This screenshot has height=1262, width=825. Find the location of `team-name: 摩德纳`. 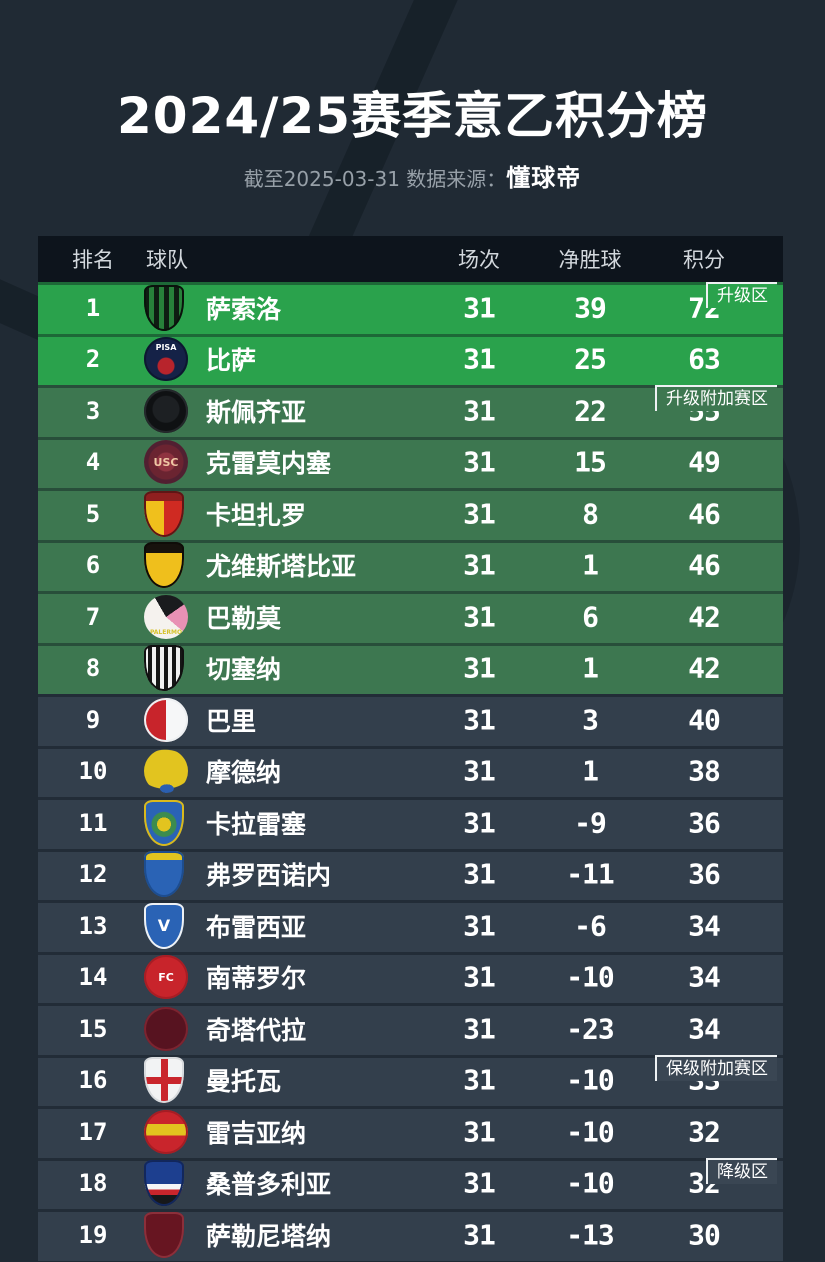

team-name: 摩德纳 is located at coordinates (244, 773).